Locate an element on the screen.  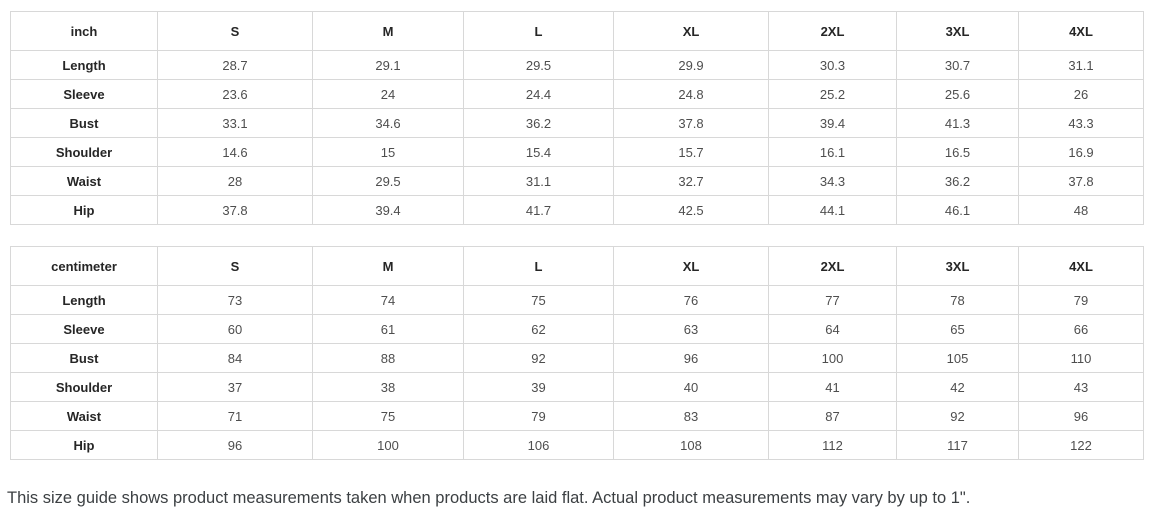
measurement-value: 38 is located at coordinates (388, 387).